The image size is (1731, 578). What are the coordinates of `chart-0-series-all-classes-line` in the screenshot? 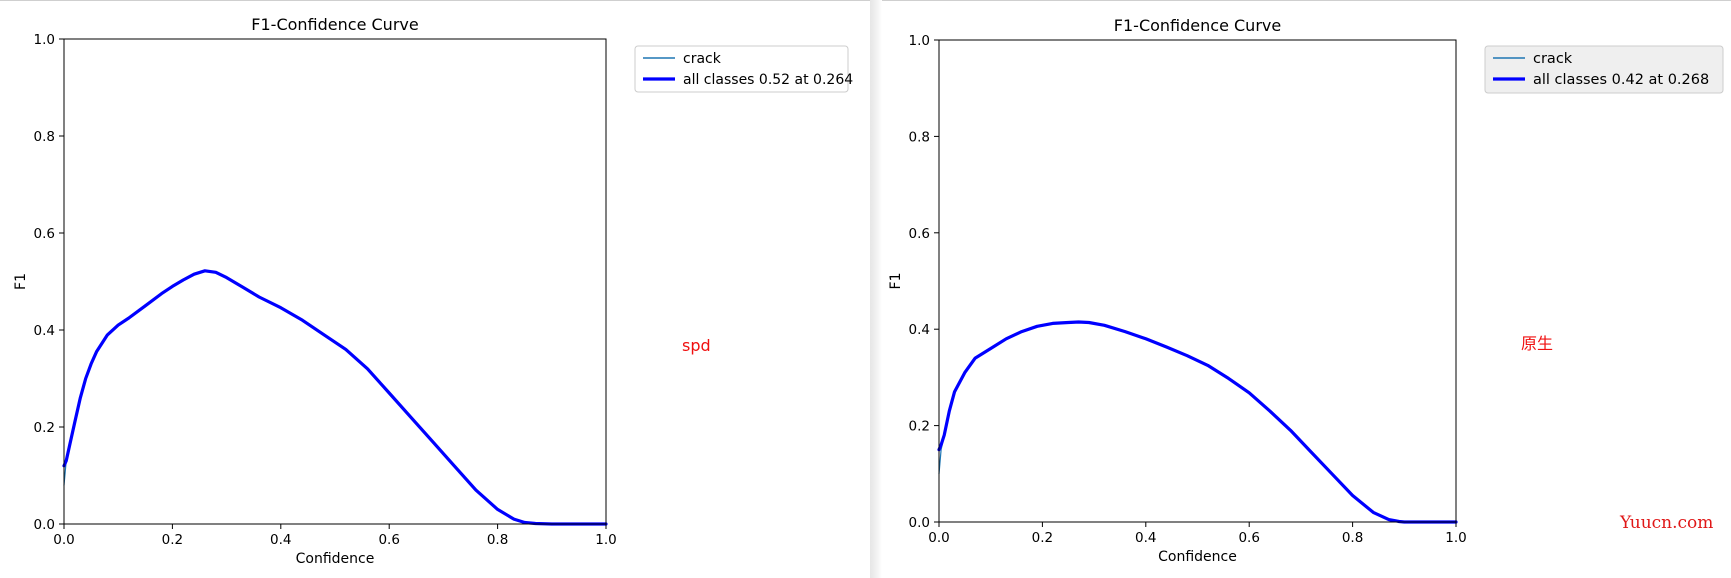 It's located at (335, 397).